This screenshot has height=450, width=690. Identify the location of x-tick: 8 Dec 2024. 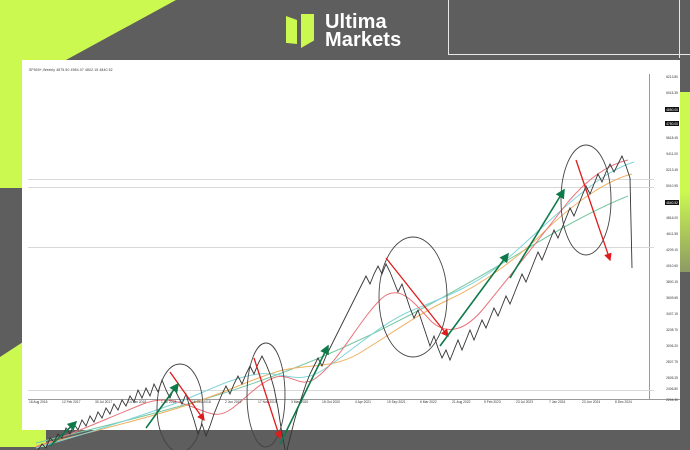
(623, 402).